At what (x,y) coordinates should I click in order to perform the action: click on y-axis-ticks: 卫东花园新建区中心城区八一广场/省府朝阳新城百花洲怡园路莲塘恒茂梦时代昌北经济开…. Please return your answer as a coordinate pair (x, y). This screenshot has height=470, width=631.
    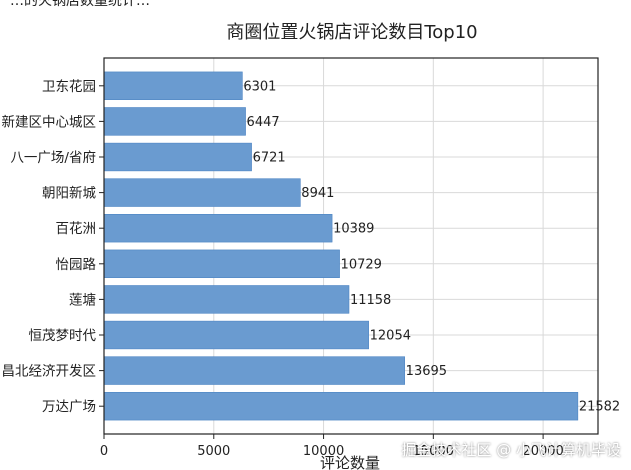
    Looking at the image, I should click on (53, 247).